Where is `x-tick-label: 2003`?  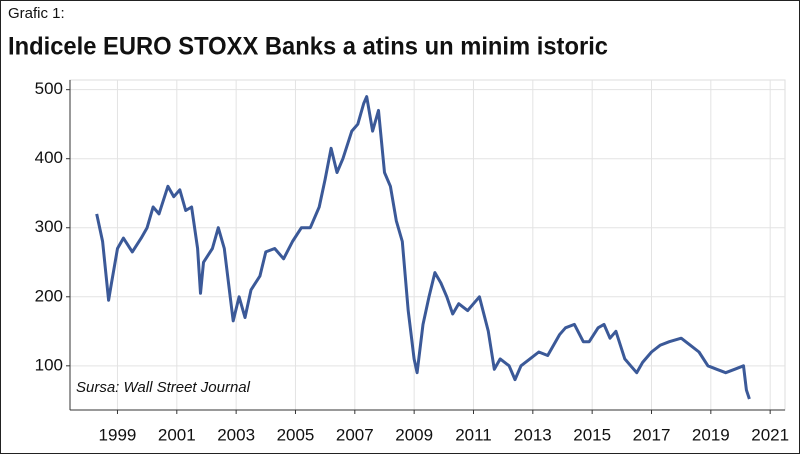
x-tick-label: 2003 is located at coordinates (236, 434).